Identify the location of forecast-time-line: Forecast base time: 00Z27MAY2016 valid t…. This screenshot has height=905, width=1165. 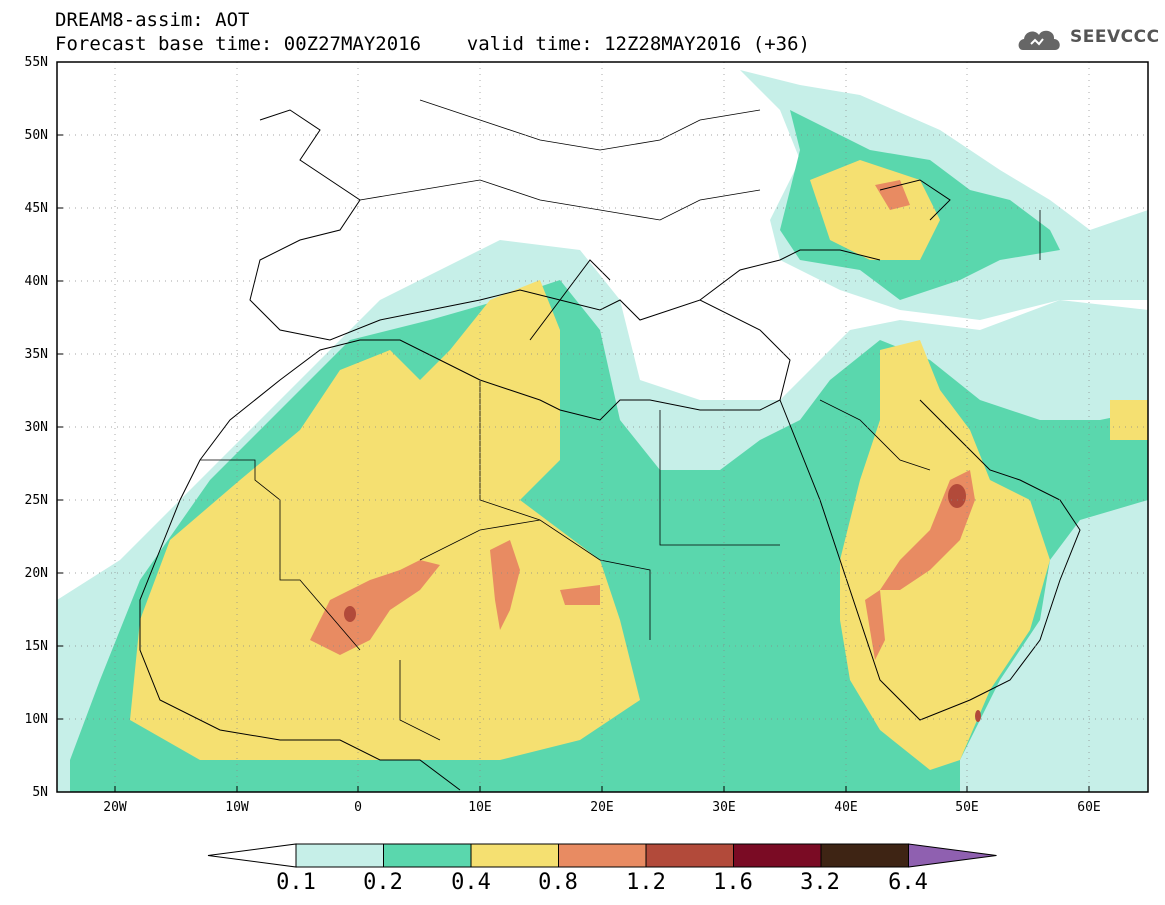
(432, 44).